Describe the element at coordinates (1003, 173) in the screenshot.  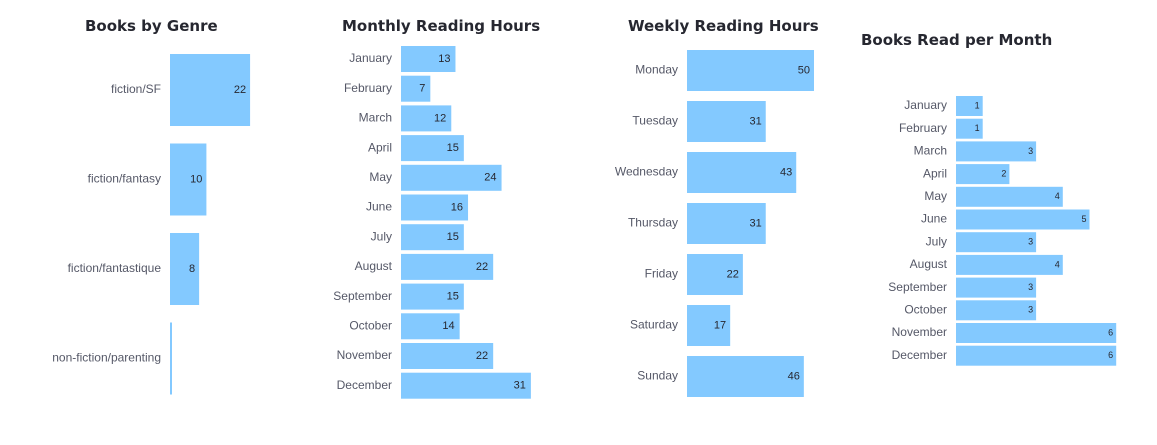
I see `value-label: 2` at that location.